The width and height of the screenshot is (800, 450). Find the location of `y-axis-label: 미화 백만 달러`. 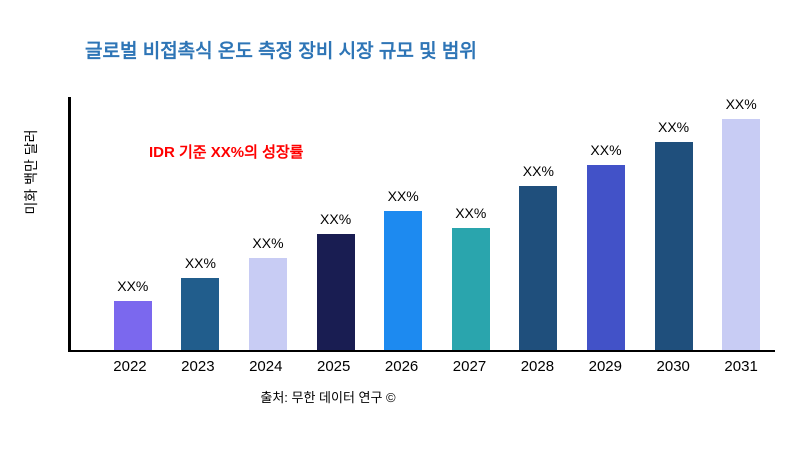

y-axis-label: 미화 백만 달러 is located at coordinates (31, 172).